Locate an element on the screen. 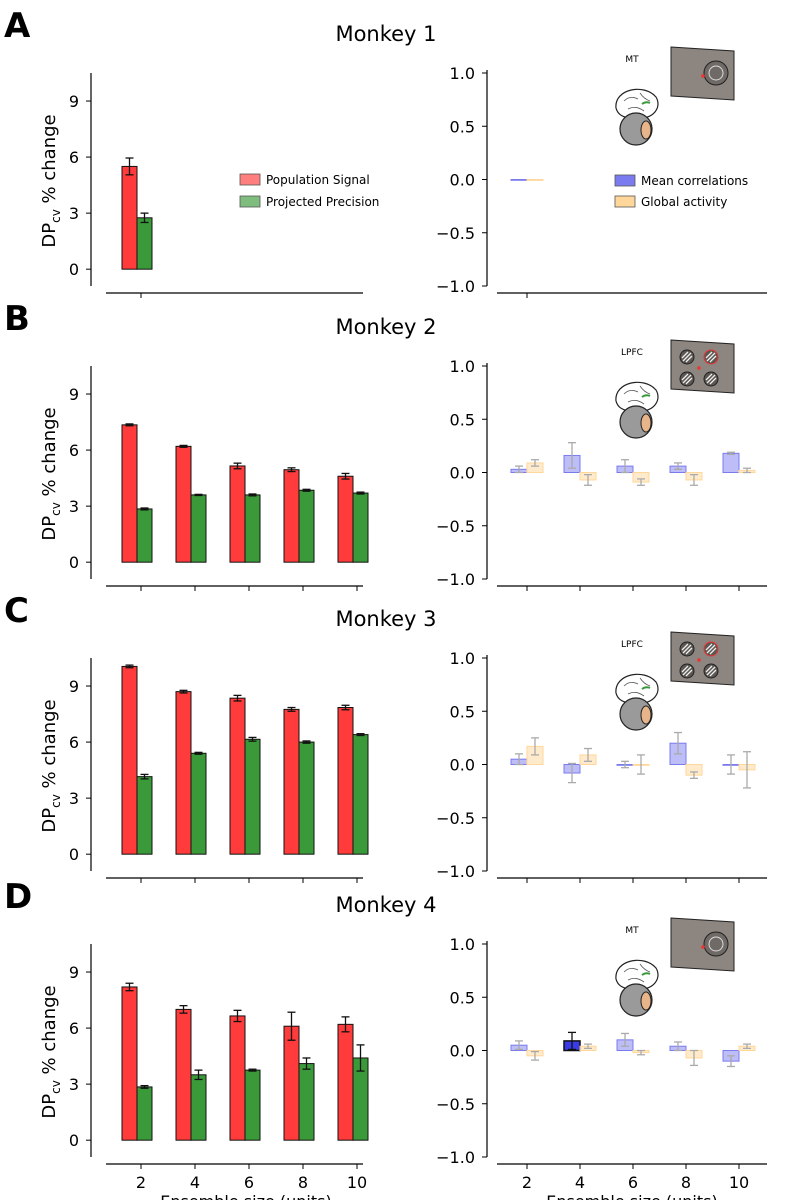 The image size is (797, 1204). left-y-tick-label: 0 is located at coordinates (74, 854).